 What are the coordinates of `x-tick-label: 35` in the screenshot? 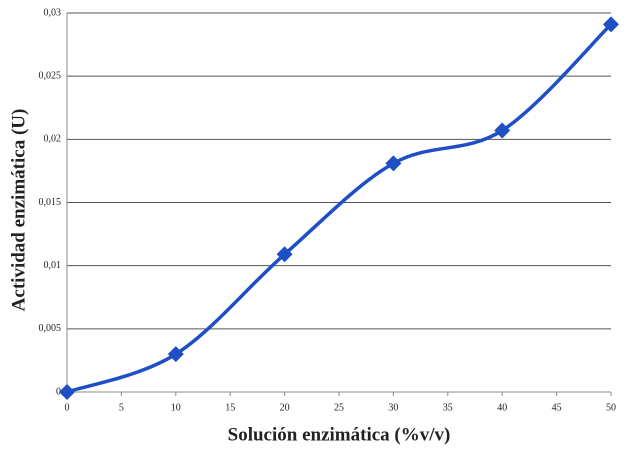 It's located at (448, 407).